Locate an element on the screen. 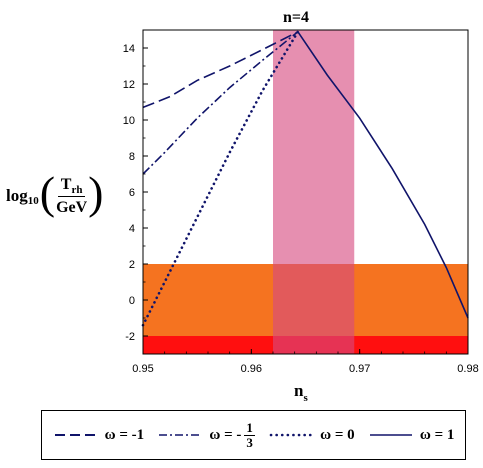 The width and height of the screenshot is (483, 468). x-tick-label: 0.97 is located at coordinates (359, 369).